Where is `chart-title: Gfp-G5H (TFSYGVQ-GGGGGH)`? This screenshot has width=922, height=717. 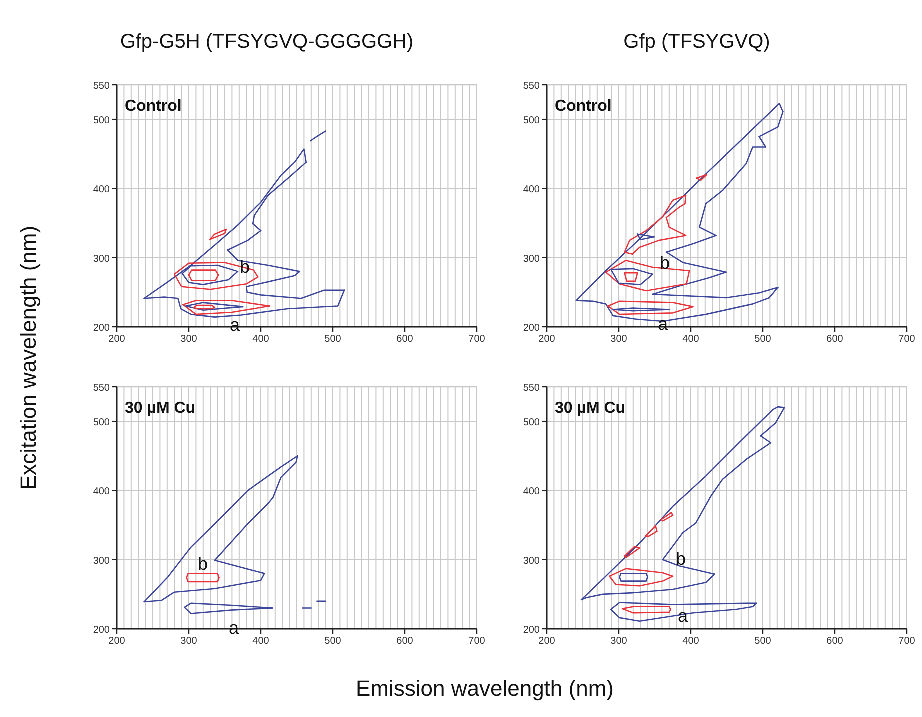 chart-title: Gfp-G5H (TFSYGVQ-GGGGGH) is located at coordinates (267, 42).